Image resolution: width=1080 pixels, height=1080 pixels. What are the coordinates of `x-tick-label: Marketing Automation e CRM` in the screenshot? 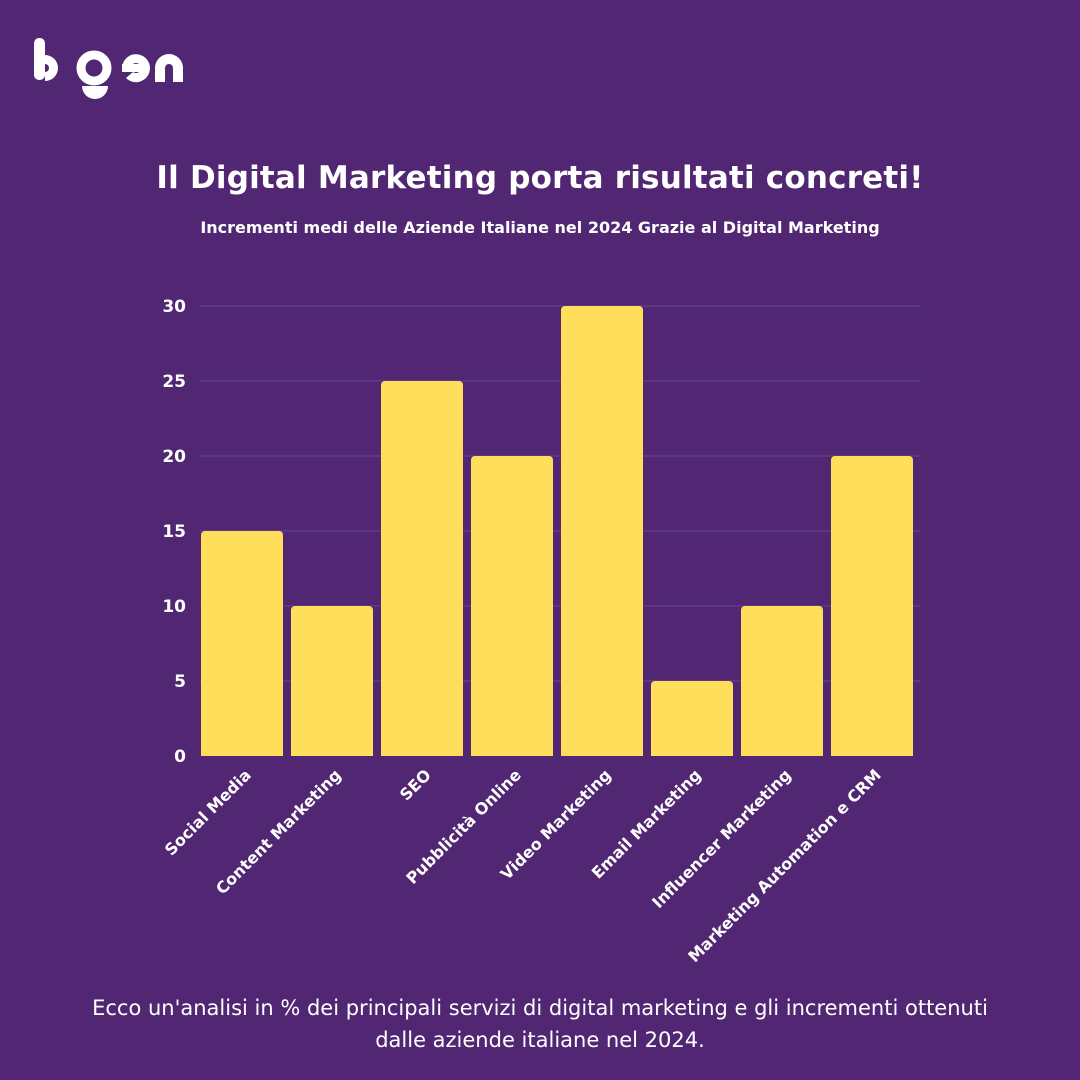 It's located at (784, 865).